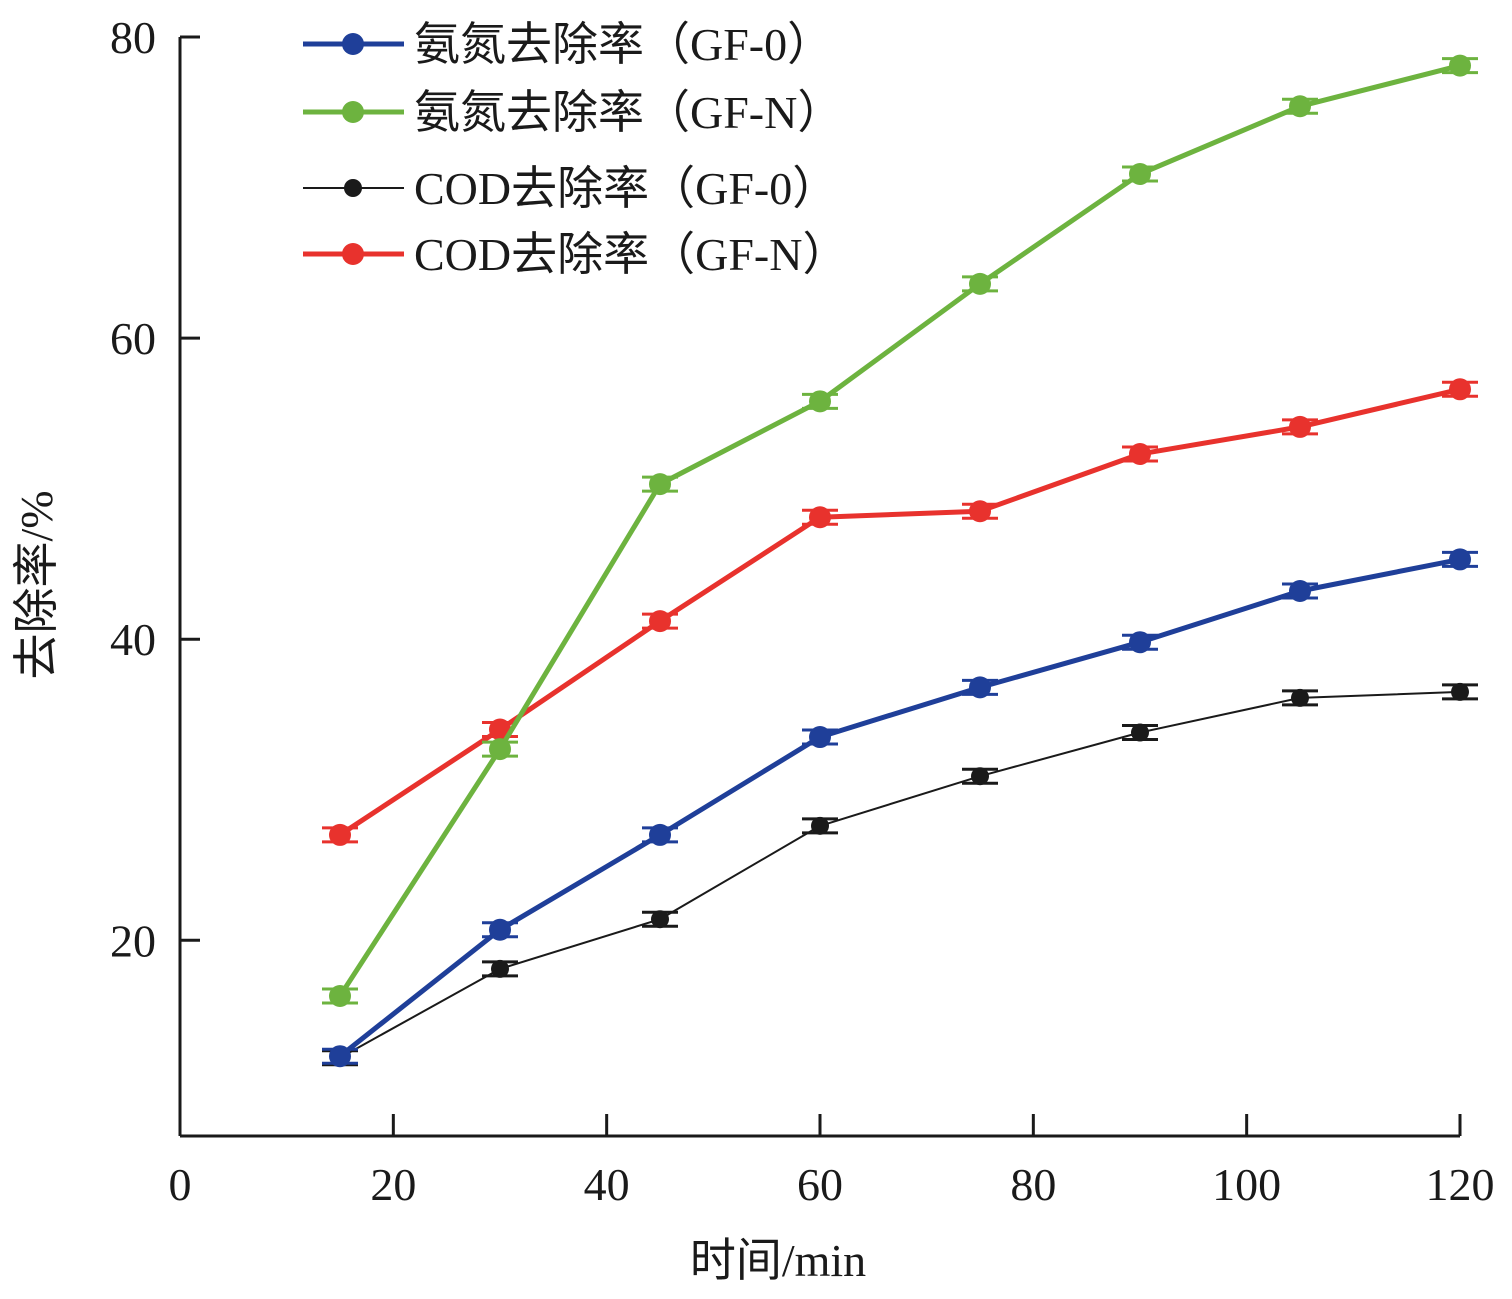  Describe the element at coordinates (631, 254) in the screenshot. I see `legend-label: COD去除率（GF-N）` at that location.